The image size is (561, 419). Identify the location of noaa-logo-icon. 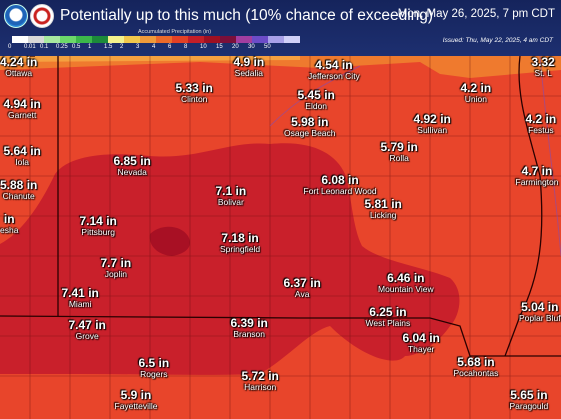
(16, 16).